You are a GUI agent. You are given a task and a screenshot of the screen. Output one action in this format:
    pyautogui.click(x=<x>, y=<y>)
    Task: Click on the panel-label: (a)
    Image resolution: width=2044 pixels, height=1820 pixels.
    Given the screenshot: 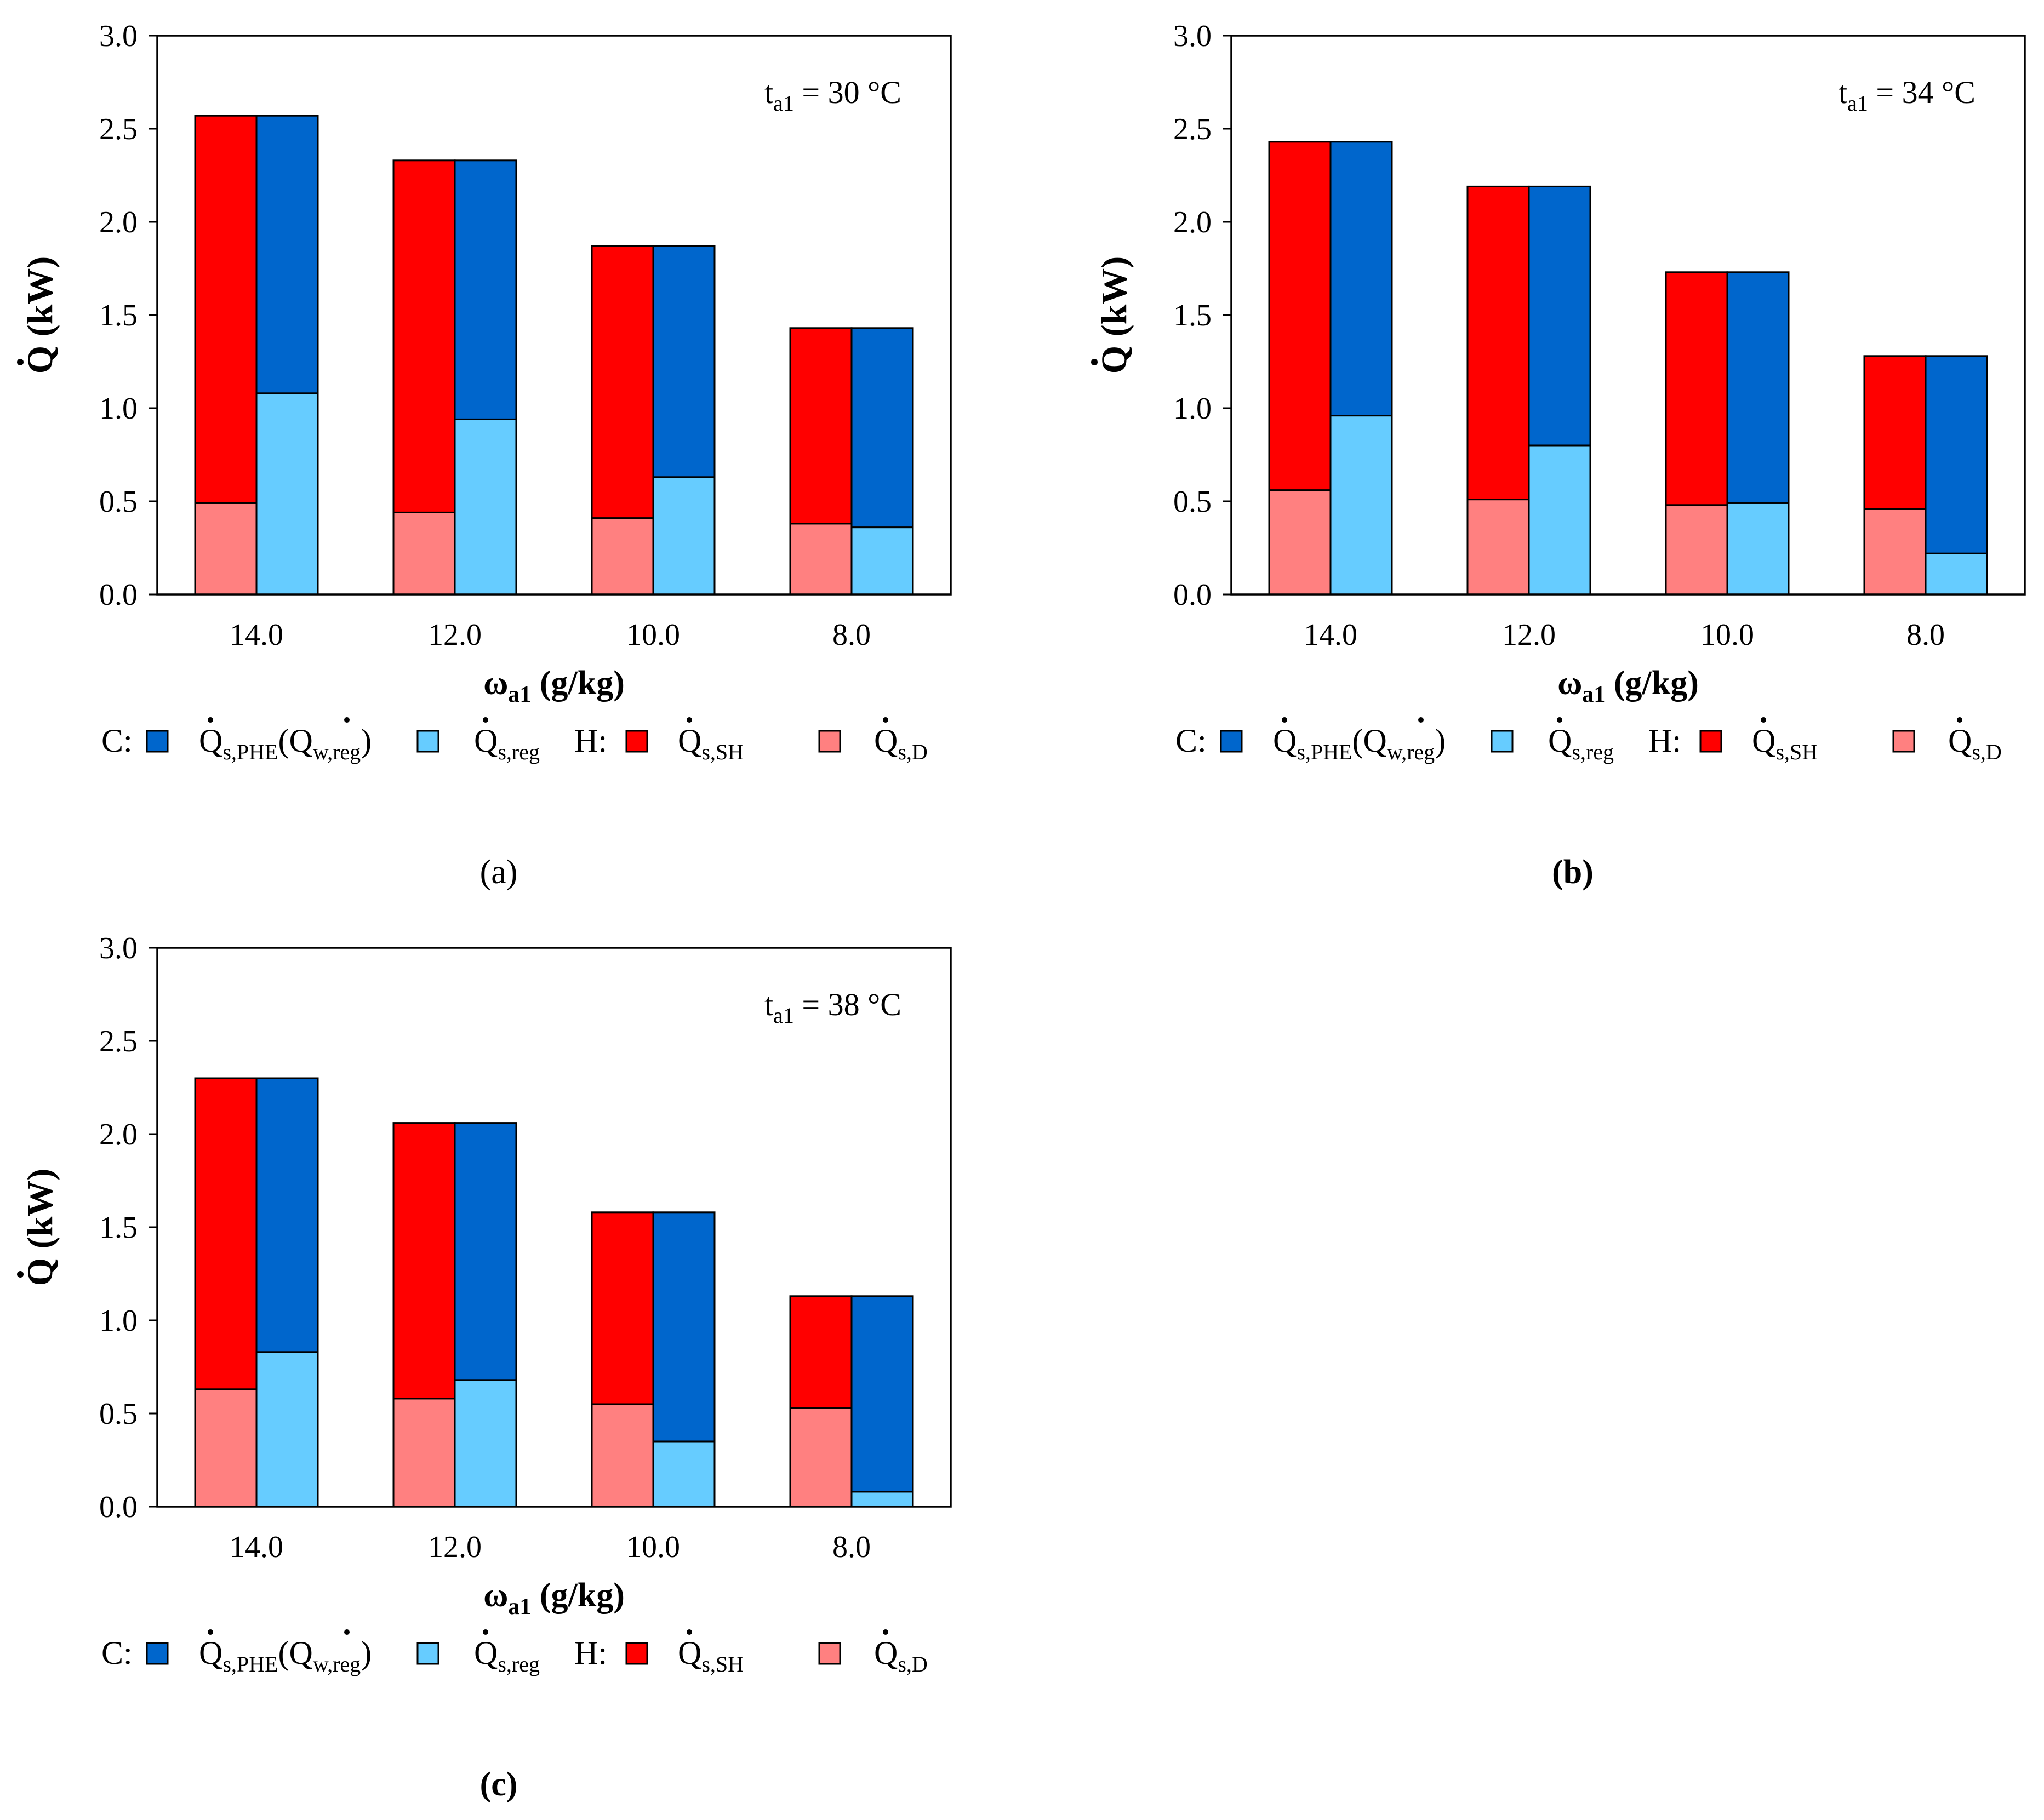 What is the action you would take?
    pyautogui.click(x=499, y=872)
    